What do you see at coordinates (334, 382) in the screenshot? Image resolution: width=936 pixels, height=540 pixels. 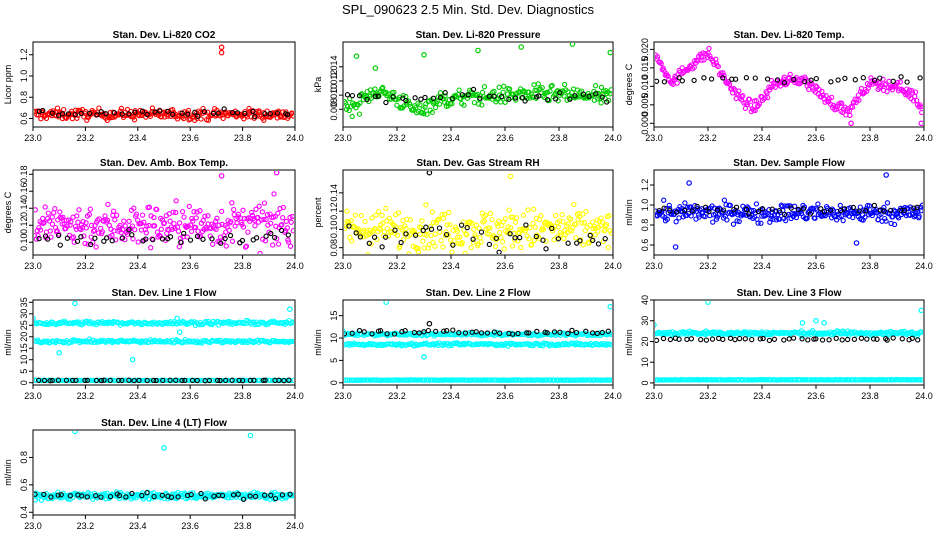 I see `y-tick-label: 0` at bounding box center [334, 382].